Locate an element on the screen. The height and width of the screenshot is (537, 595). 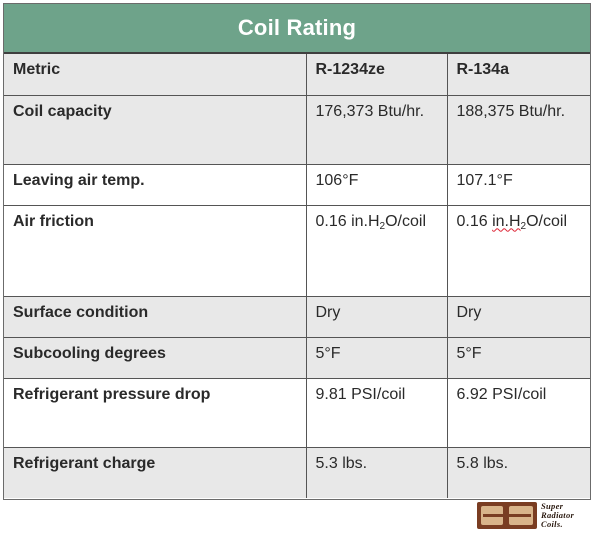
value-cell-b: 188,375 Btu/hr. is located at coordinates (518, 129).